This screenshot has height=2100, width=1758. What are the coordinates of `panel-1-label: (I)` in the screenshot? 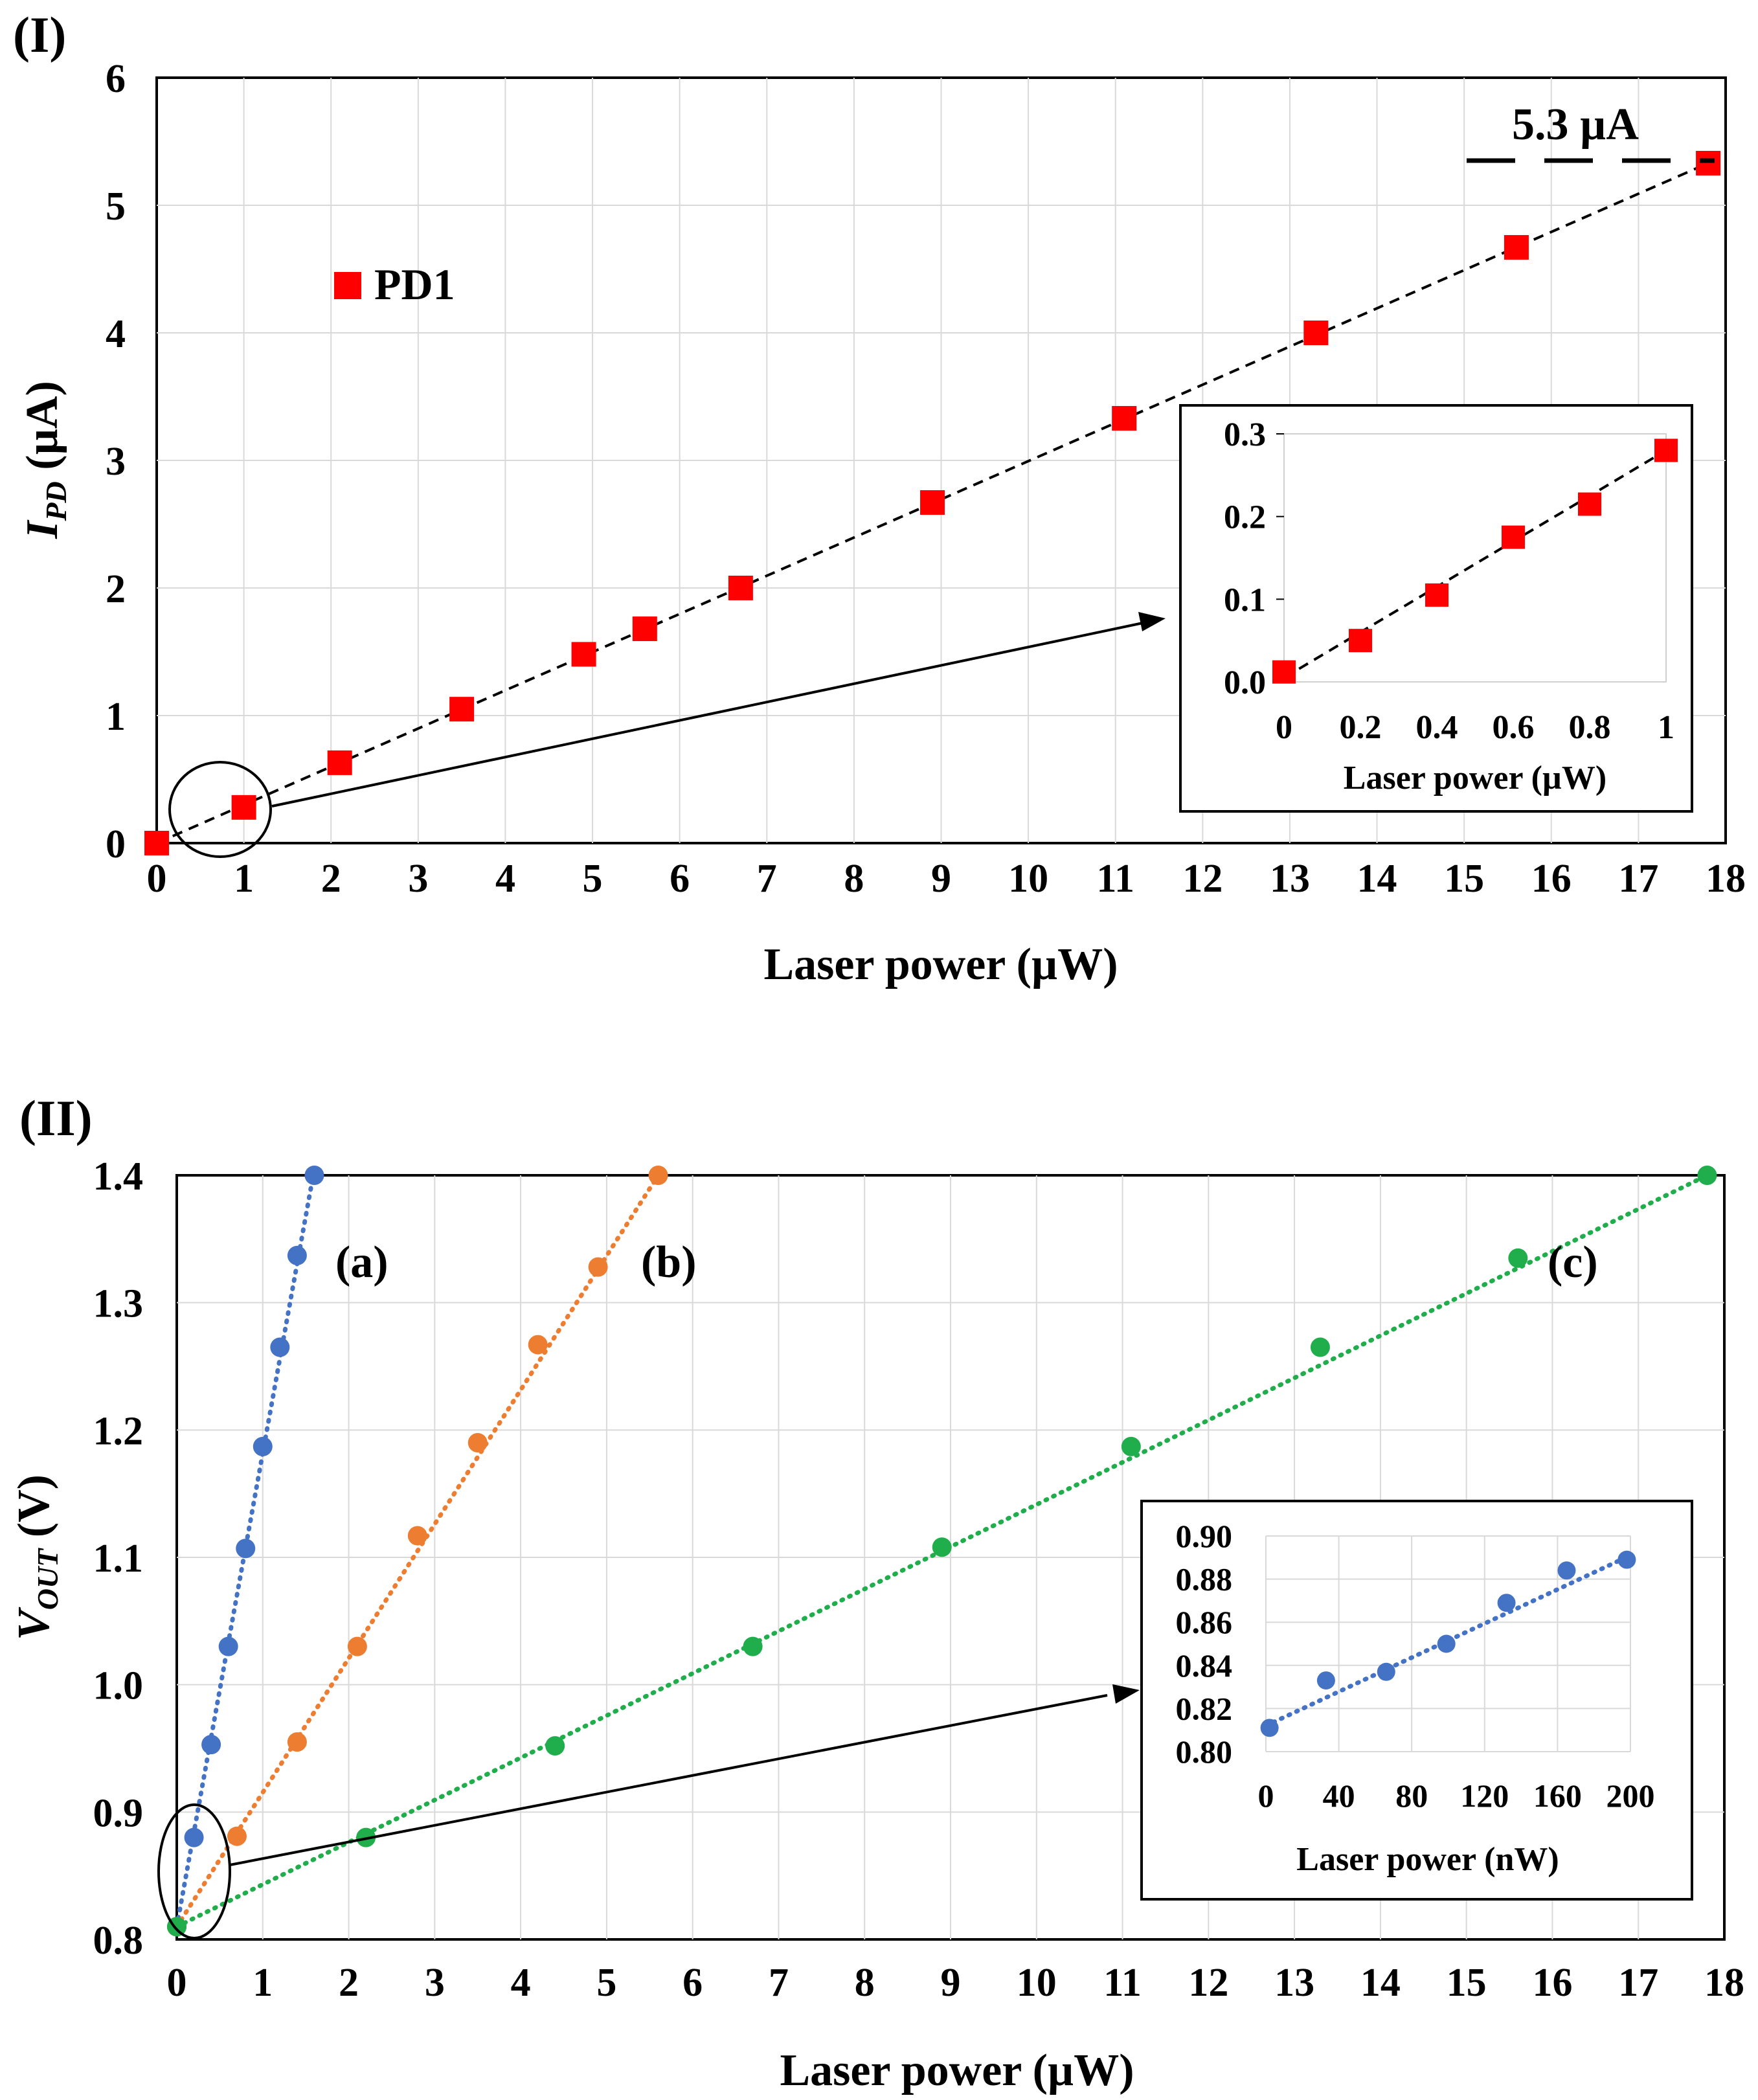 It's located at (40, 34).